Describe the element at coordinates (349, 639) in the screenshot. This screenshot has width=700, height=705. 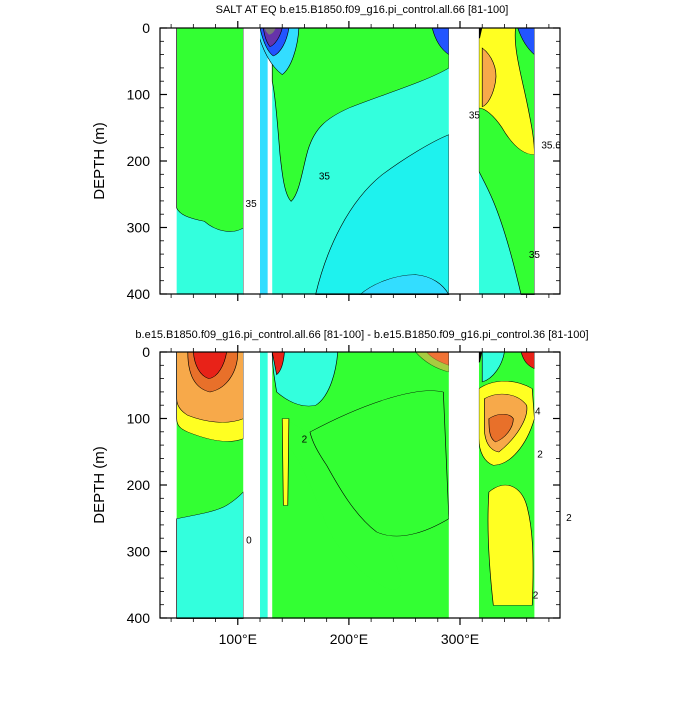
I see `x-tick-label: 200°E` at that location.